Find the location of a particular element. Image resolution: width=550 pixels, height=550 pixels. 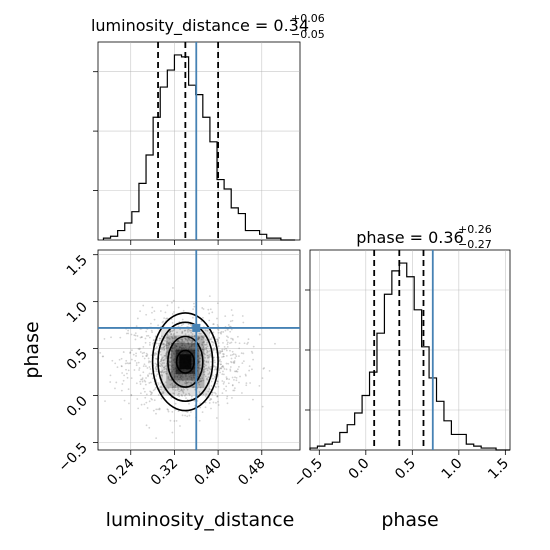

tick-label-lum-x-0: 0.24 is located at coordinates (120, 471).